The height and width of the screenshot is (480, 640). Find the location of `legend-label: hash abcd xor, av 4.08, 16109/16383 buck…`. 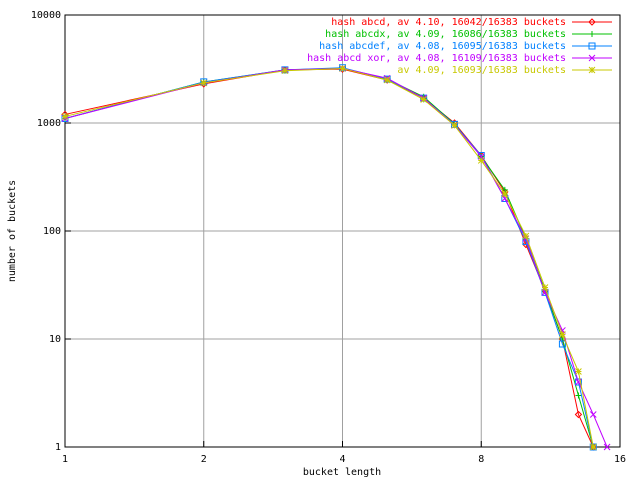

legend-label: hash abcd xor, av 4.08, 16109/16383 buck… is located at coordinates (436, 58).